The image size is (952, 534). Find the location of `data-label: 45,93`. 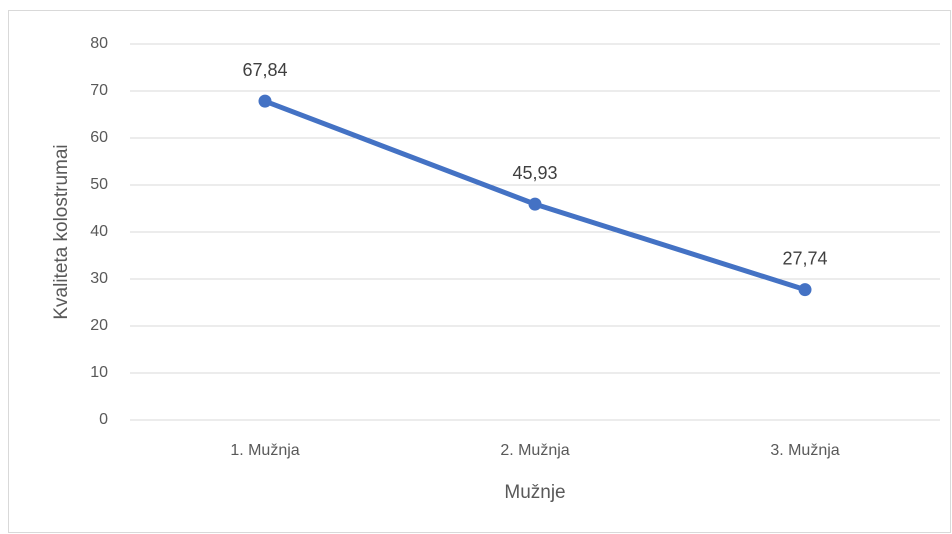

data-label: 45,93 is located at coordinates (534, 173).